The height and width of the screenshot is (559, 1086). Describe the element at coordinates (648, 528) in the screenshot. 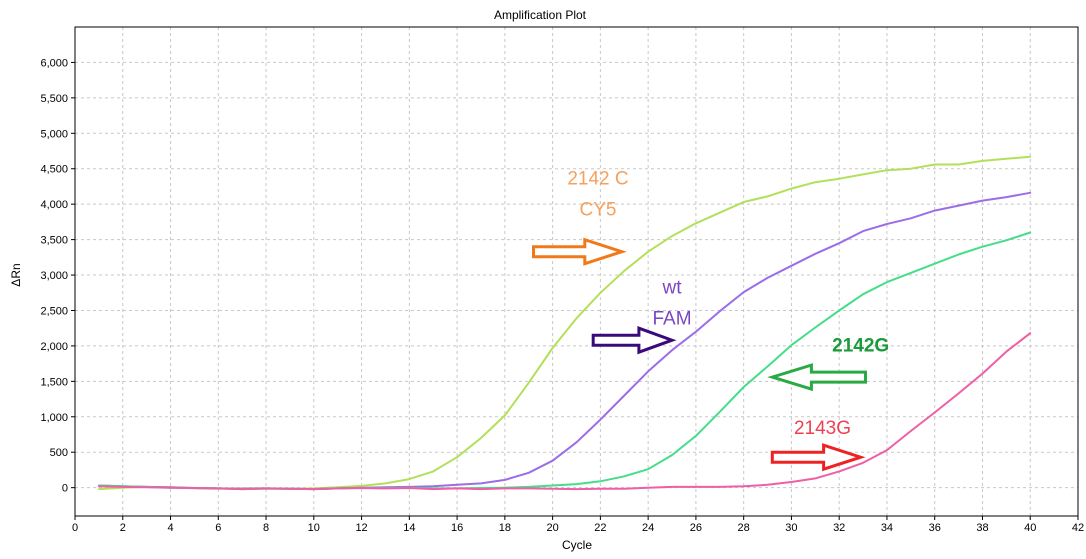

I see `x-tick-label: 24` at that location.